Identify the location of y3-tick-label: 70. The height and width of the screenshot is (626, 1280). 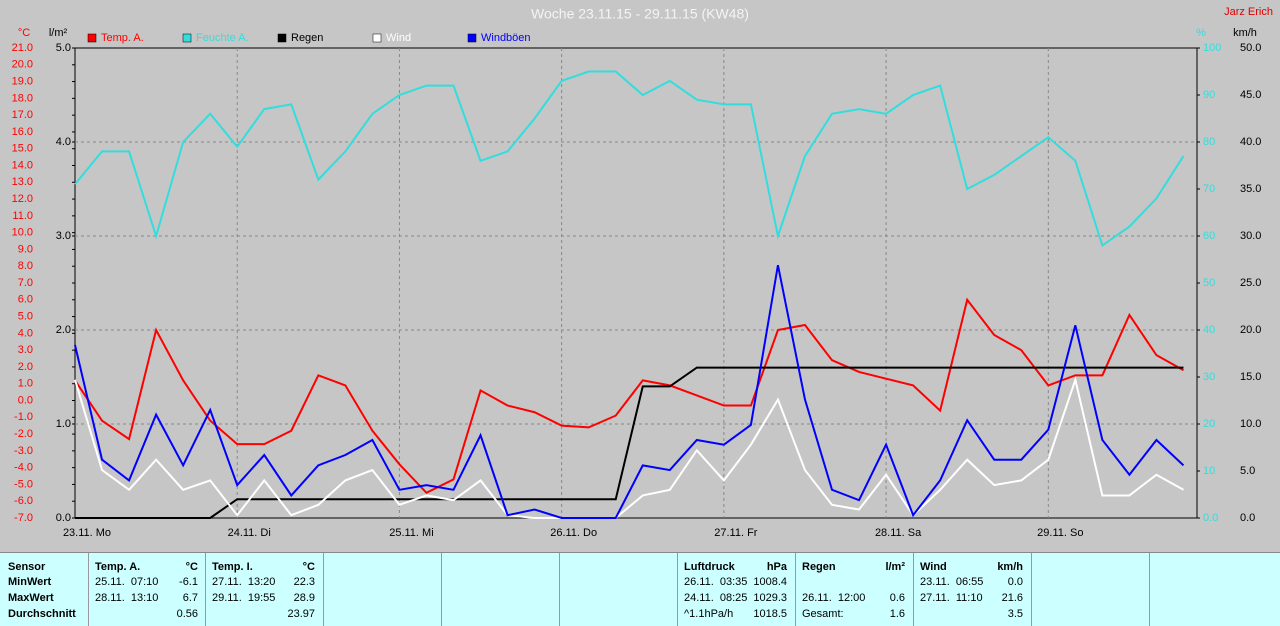
(1209, 189).